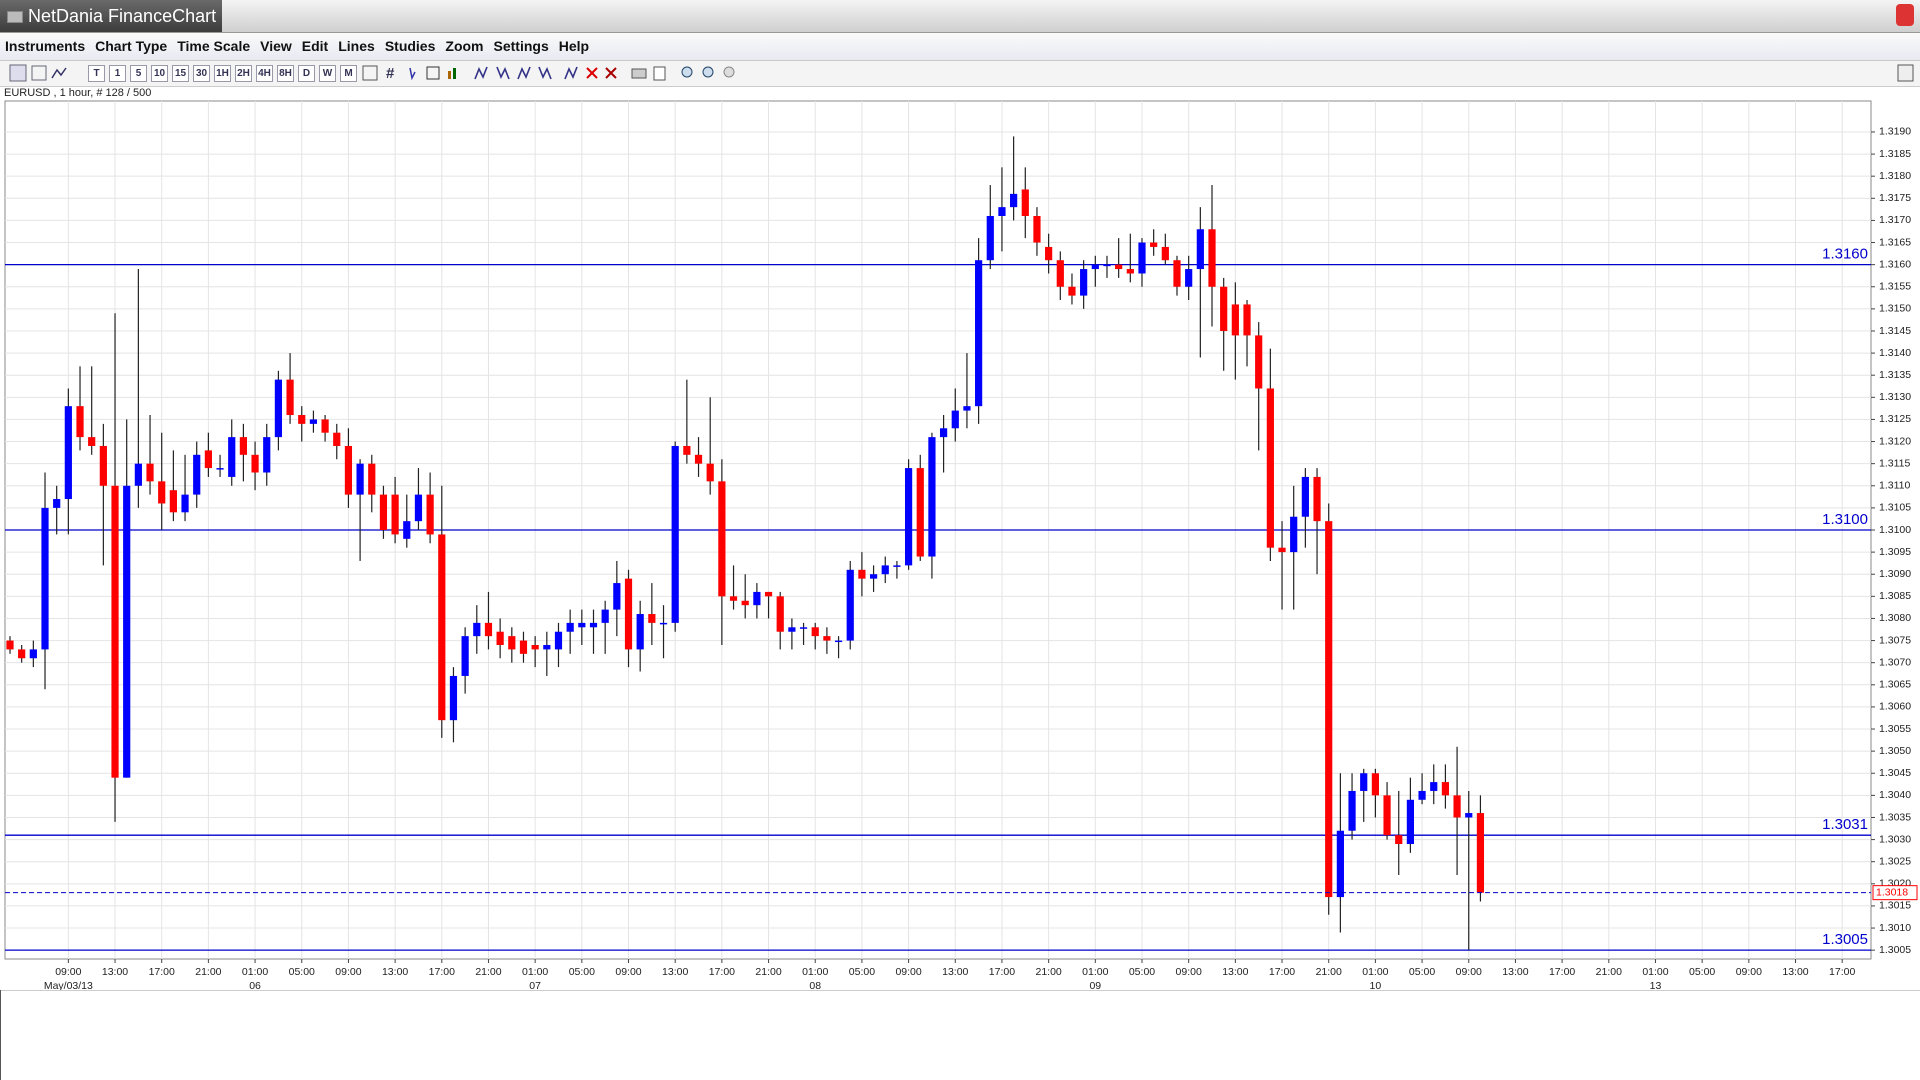 Image resolution: width=1920 pixels, height=1080 pixels. I want to click on timeframe-button: 30, so click(201, 73).